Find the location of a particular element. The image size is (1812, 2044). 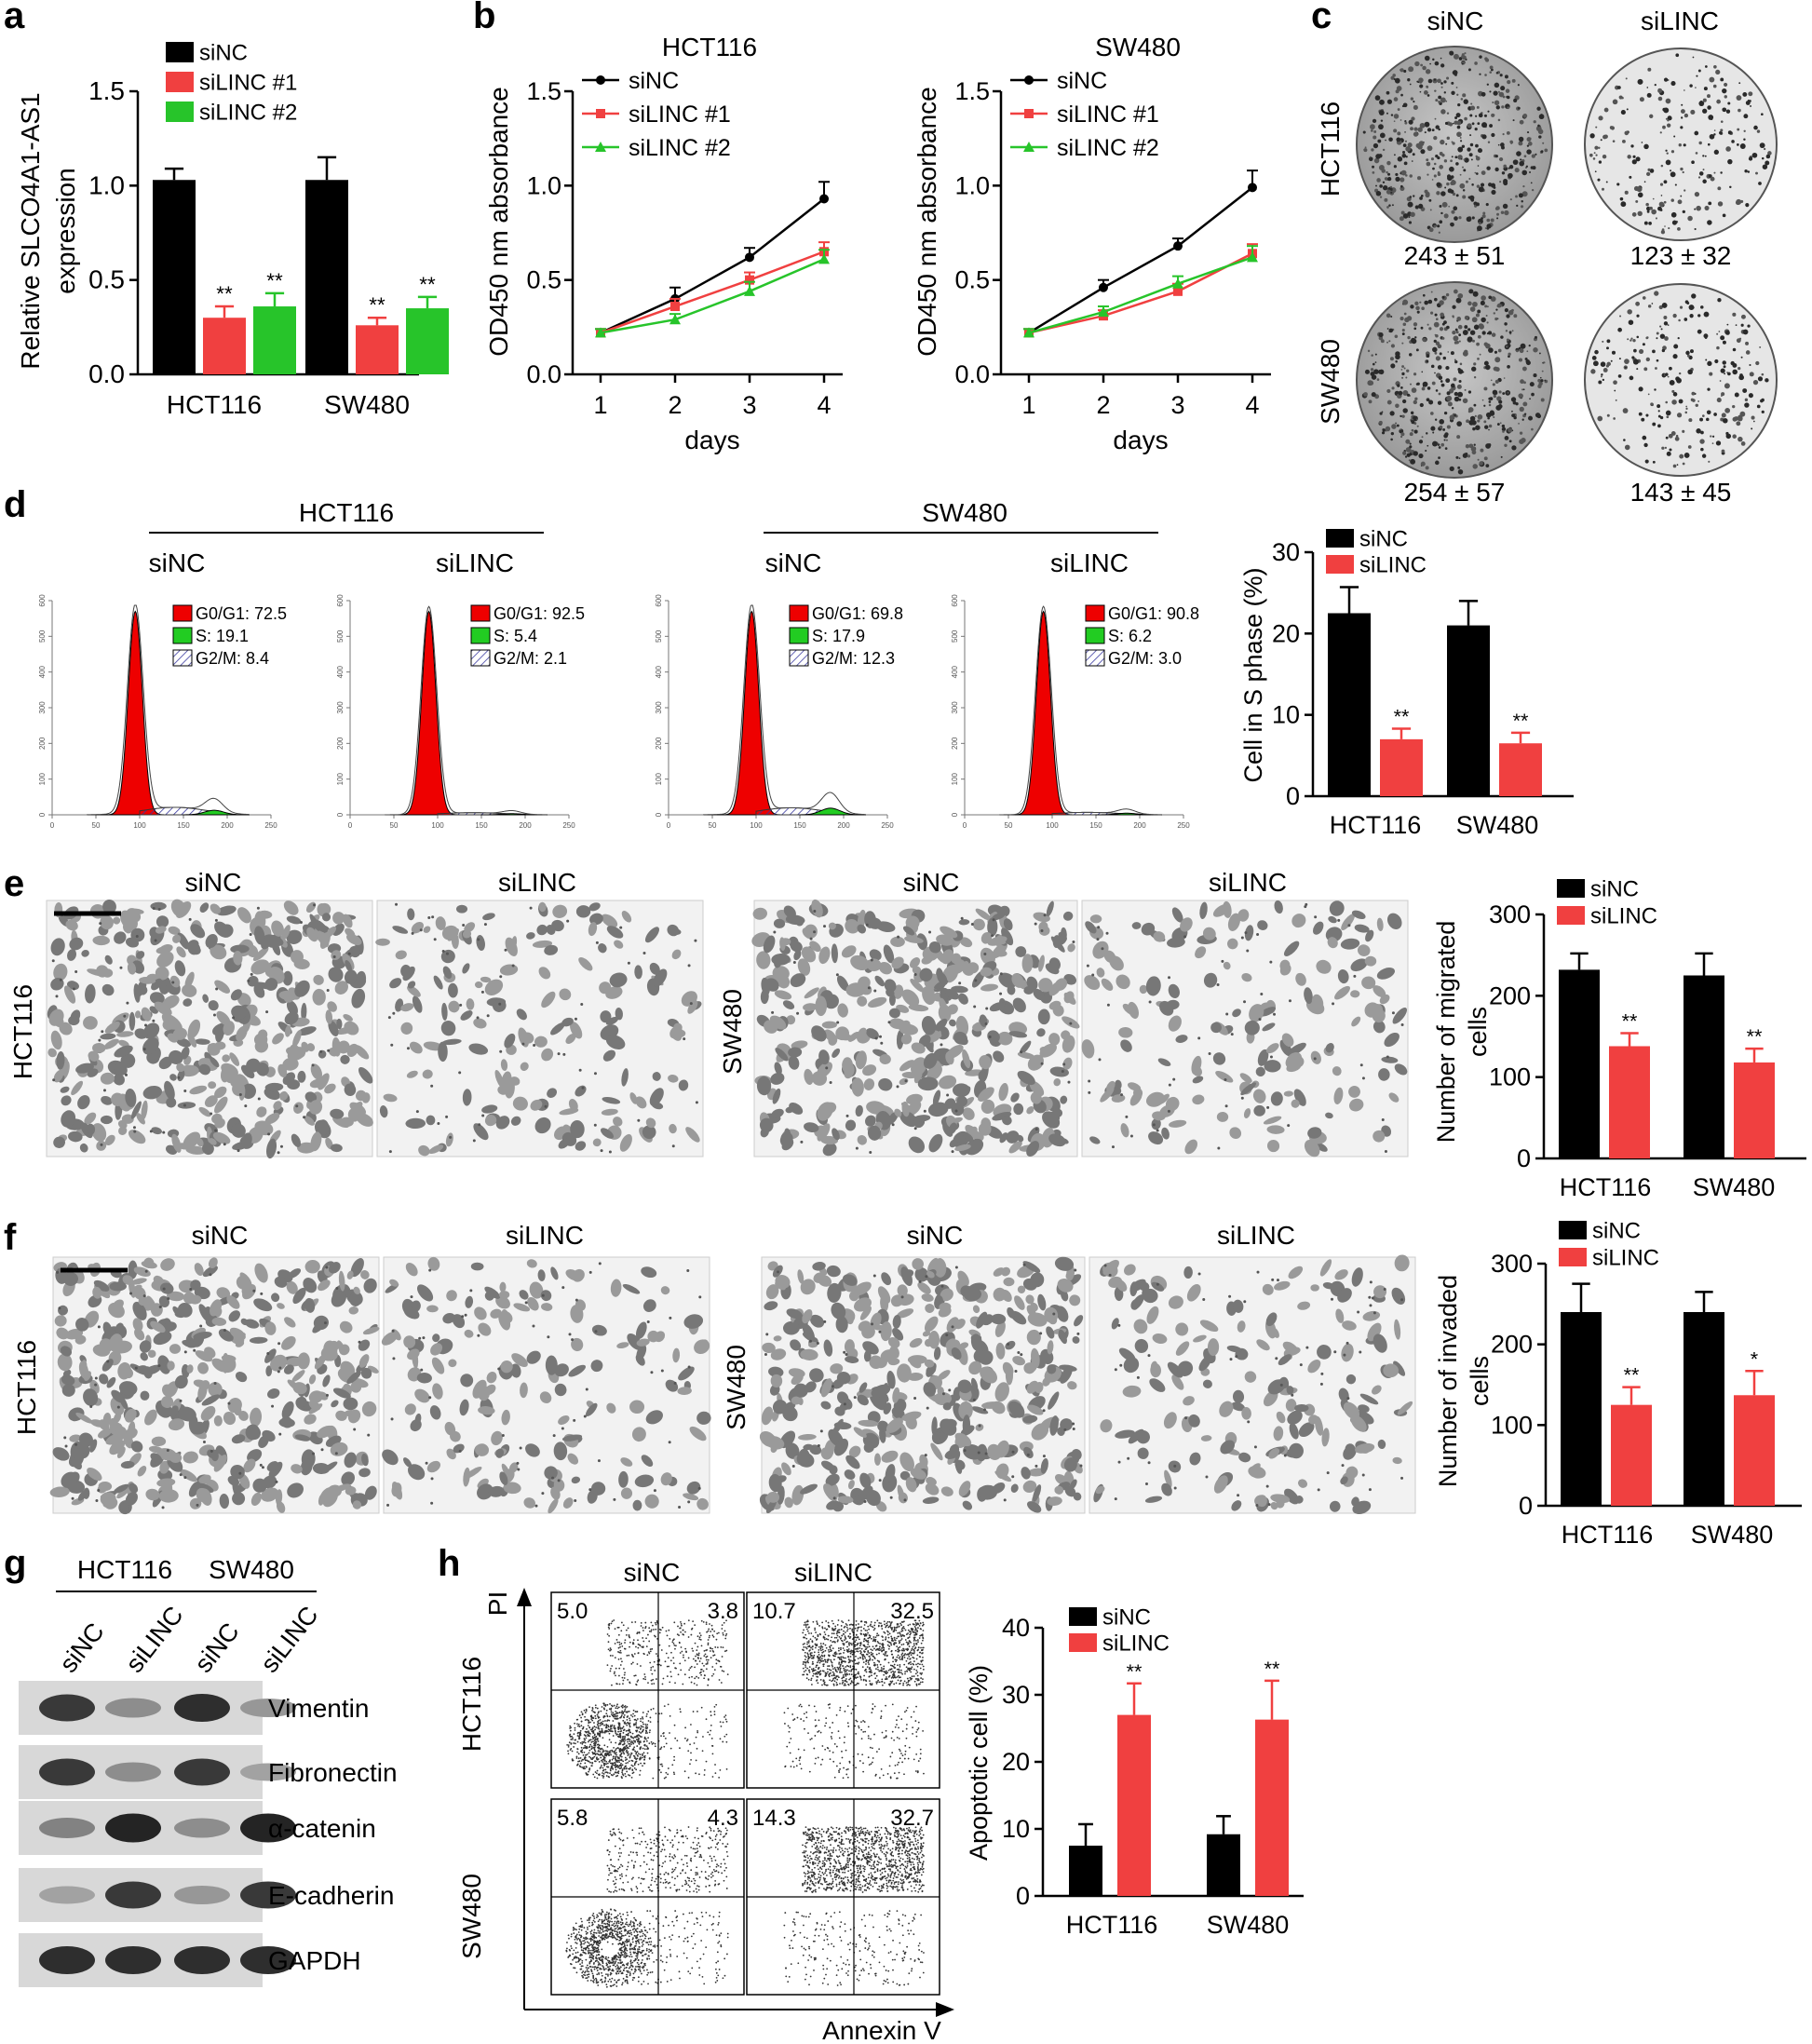

hist-legend-g2m-label: G2/M: 2.1 is located at coordinates (530, 658).